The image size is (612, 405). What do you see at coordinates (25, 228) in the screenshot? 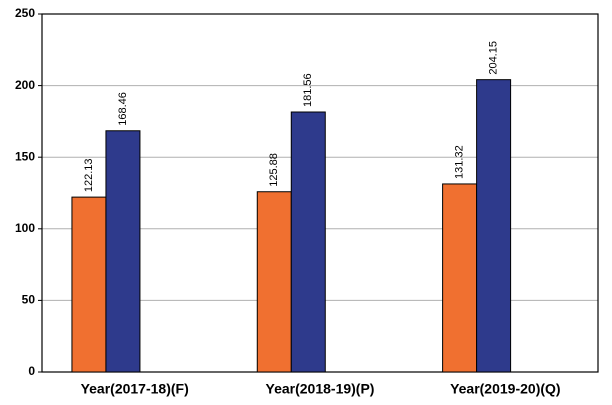
I see `y-tick-label: 100` at bounding box center [25, 228].